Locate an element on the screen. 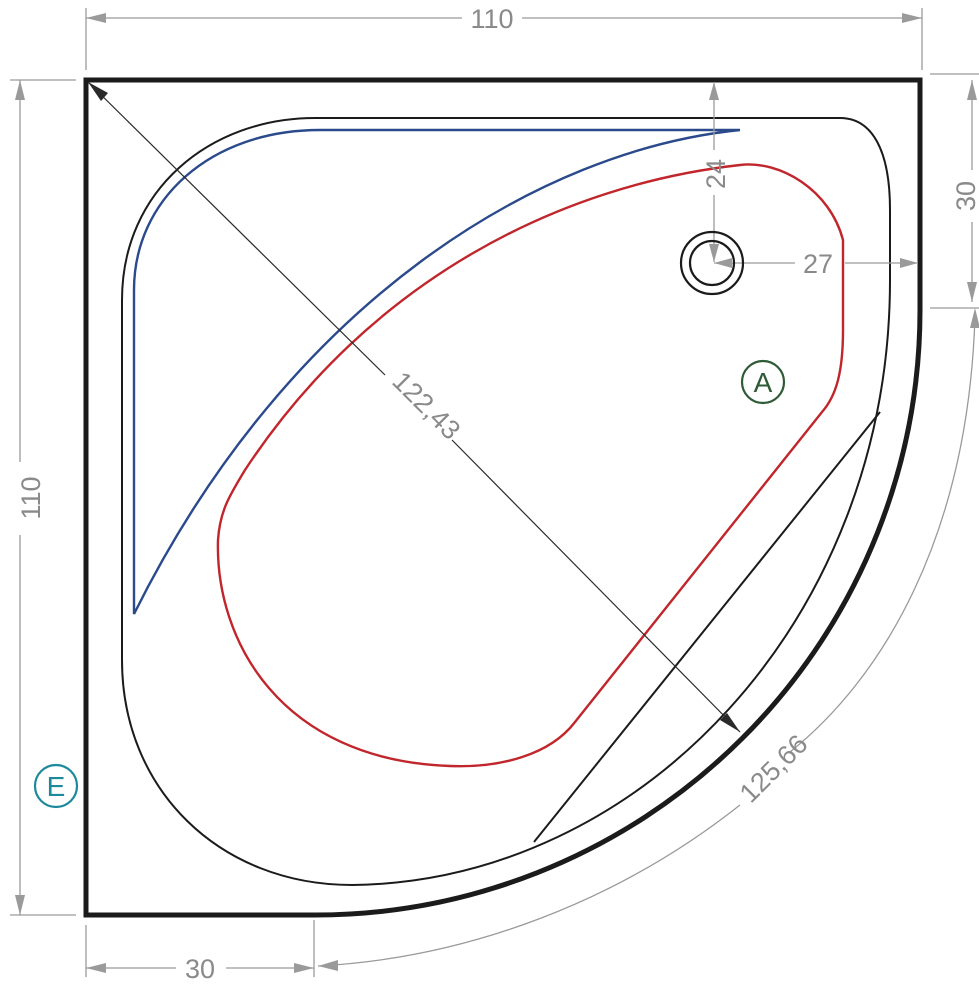 The height and width of the screenshot is (985, 979). right-offset-dimension: 30 is located at coordinates (954, 191).